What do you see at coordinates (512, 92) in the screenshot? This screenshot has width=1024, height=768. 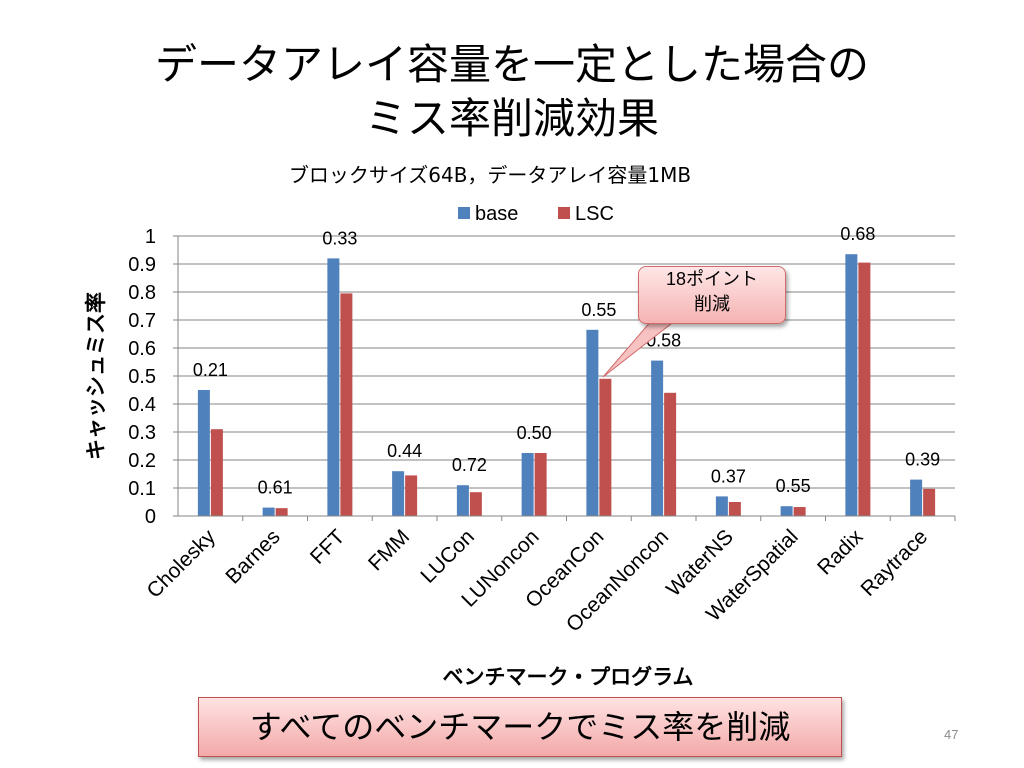 I see `slide-title: データアレイ容量を一定とした場合の ミス率削減効果` at bounding box center [512, 92].